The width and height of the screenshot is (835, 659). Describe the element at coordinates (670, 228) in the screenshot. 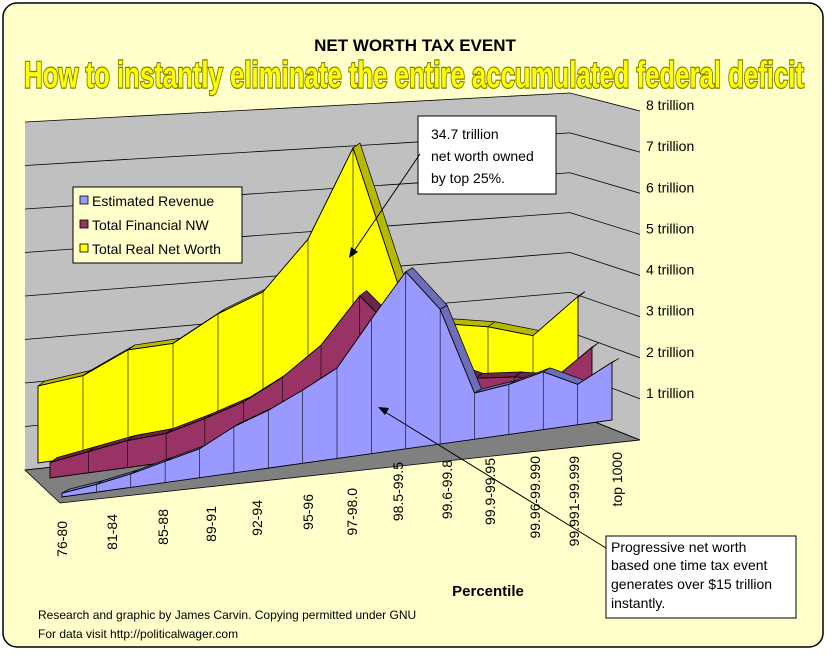

I see `y-tick-label: 5 trillion` at that location.